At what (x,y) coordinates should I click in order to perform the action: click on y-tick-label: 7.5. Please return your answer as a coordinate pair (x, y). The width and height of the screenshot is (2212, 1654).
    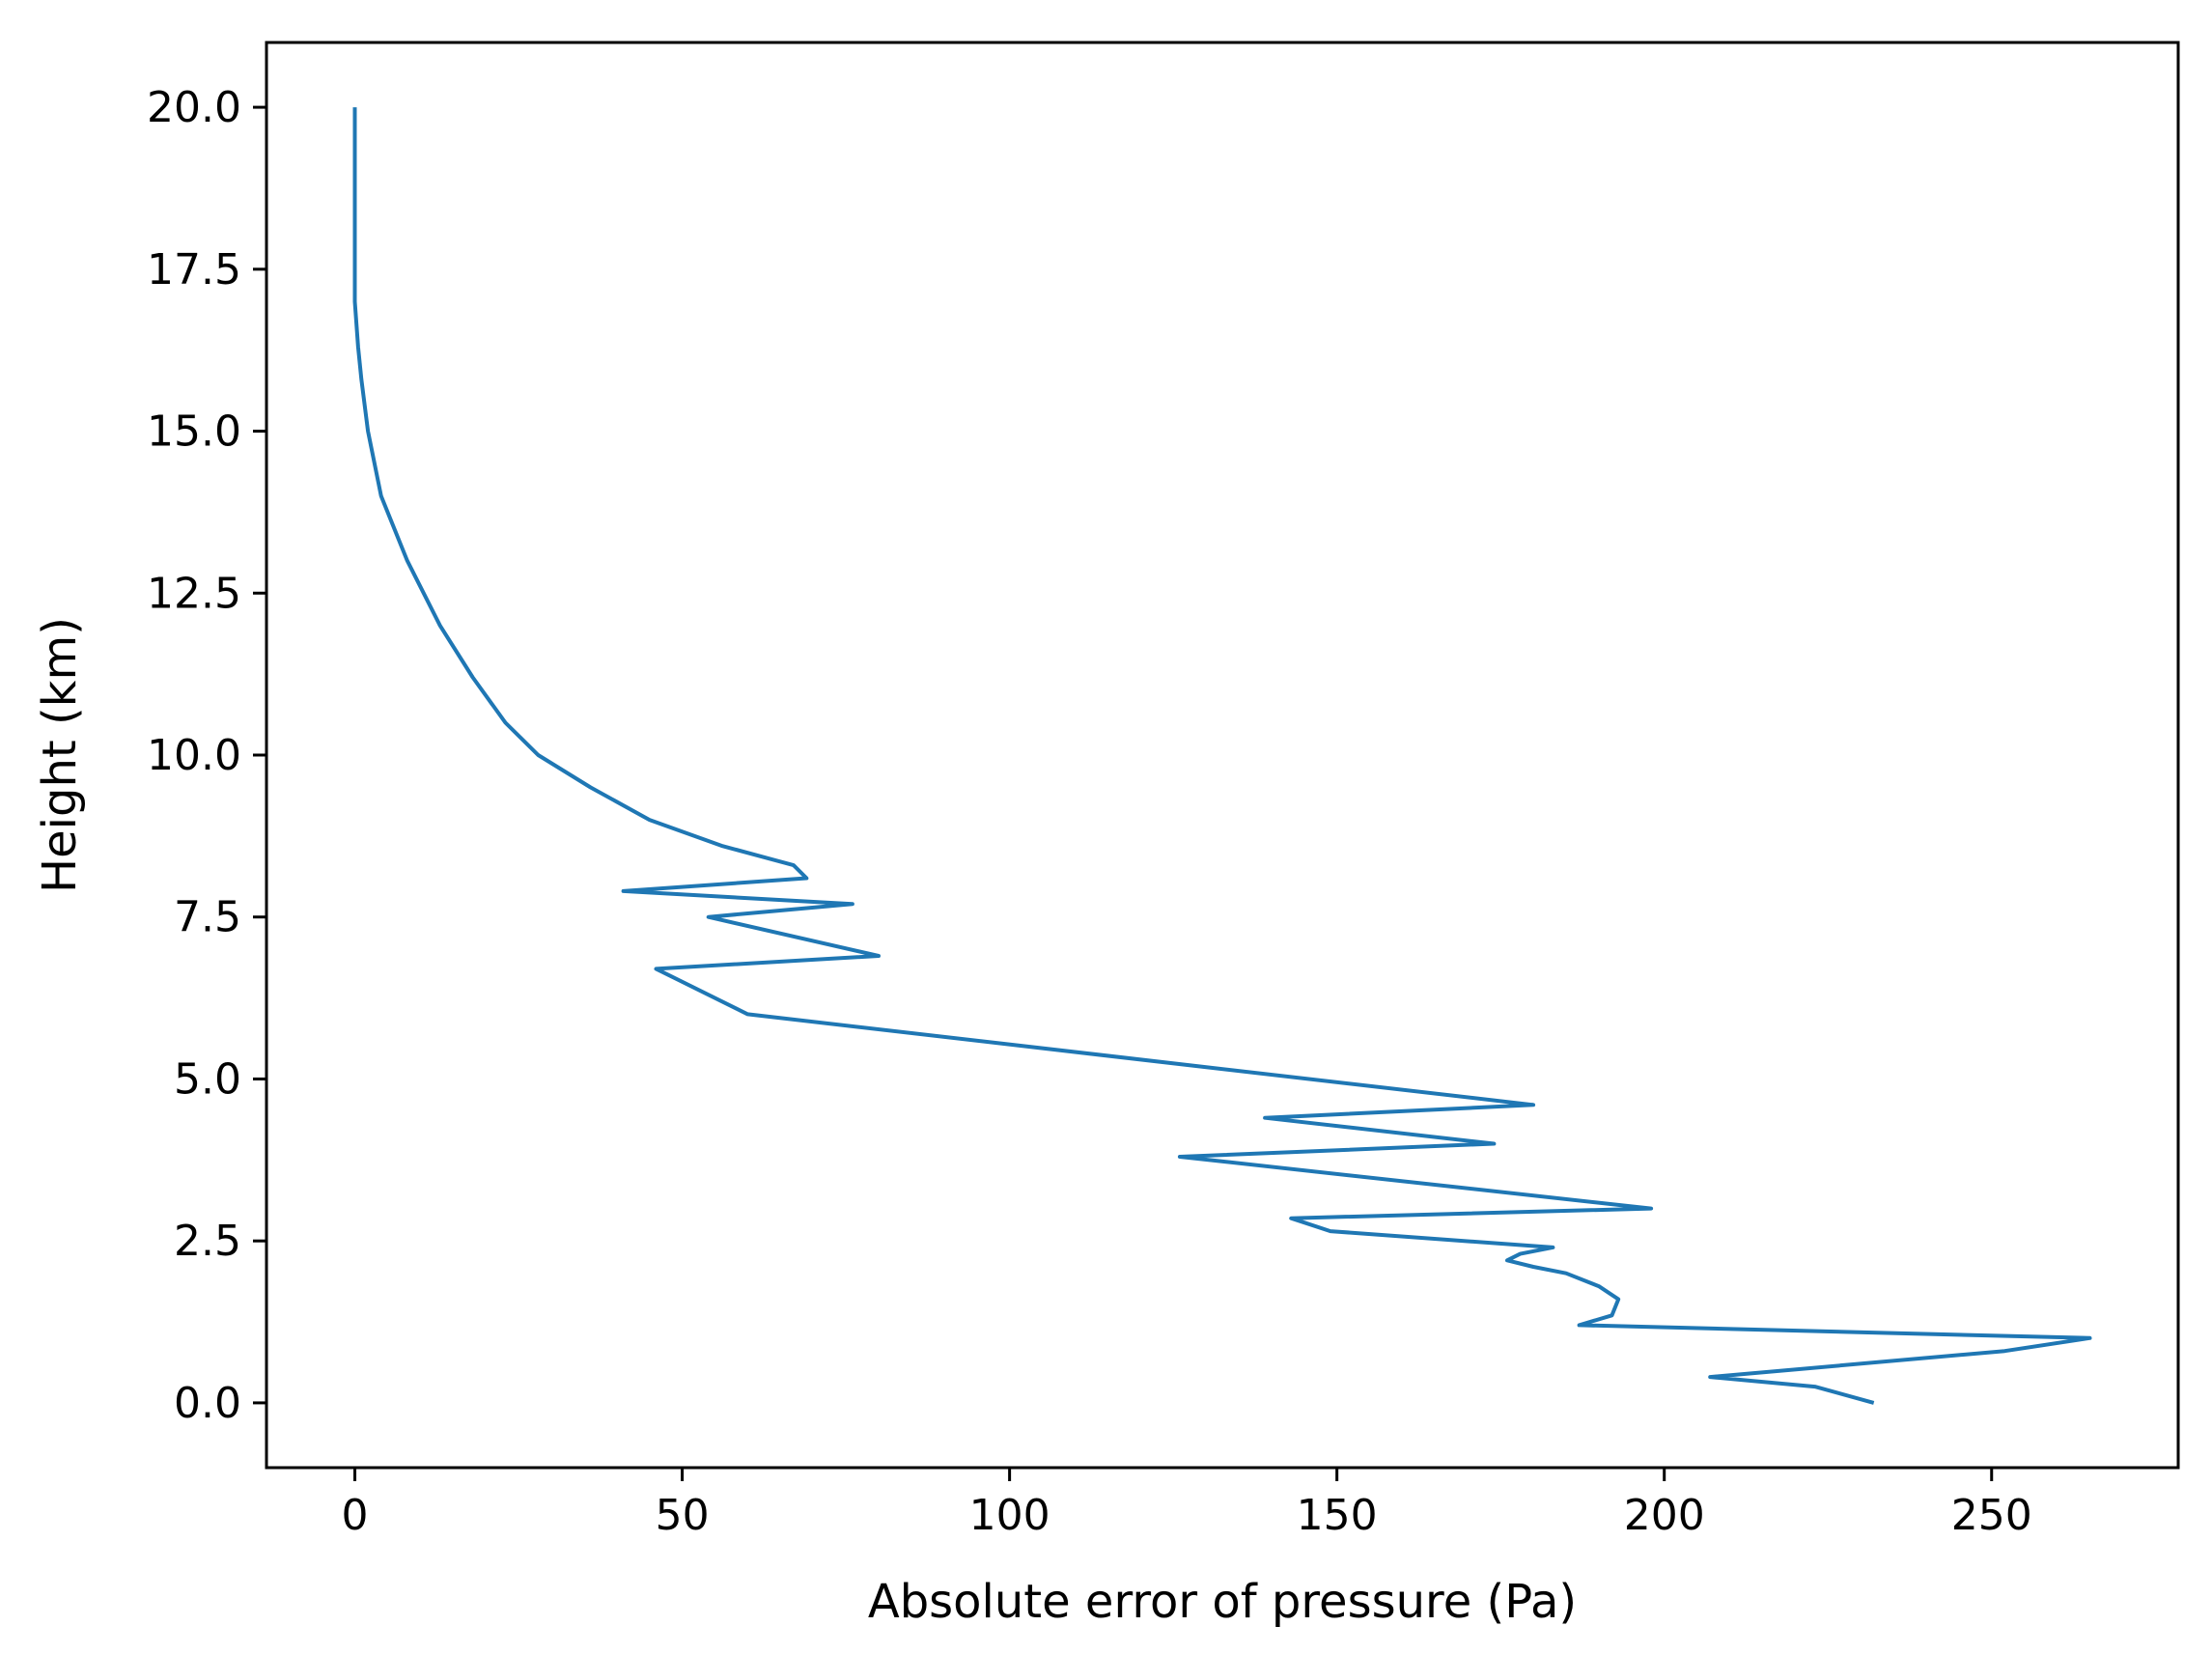
    Looking at the image, I should click on (208, 918).